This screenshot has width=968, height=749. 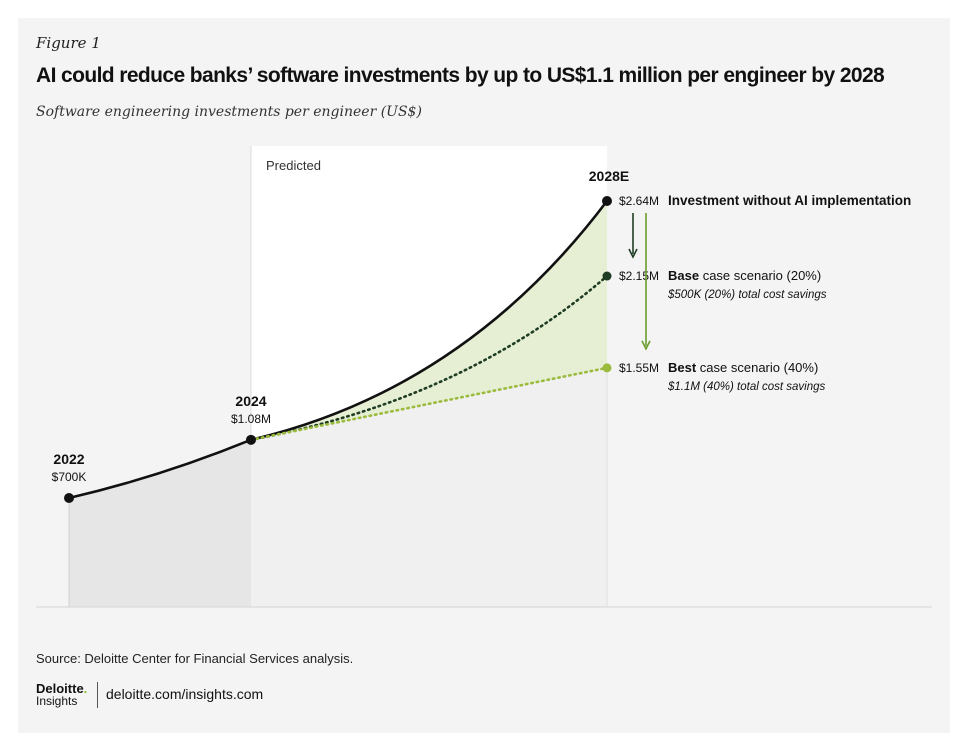 What do you see at coordinates (746, 387) in the screenshot?
I see `series-note-best: $1.1M (40%) total cost savings` at bounding box center [746, 387].